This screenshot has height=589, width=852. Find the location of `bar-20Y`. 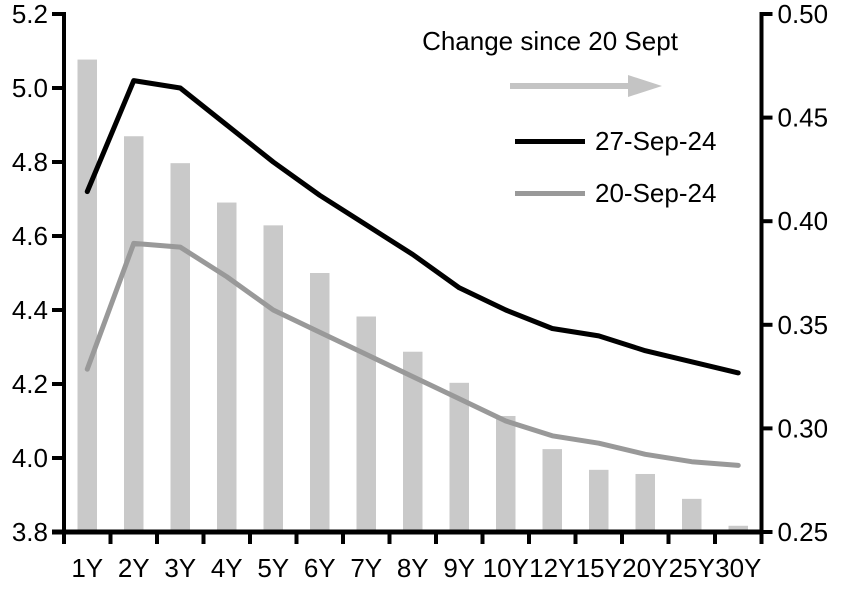

bar-20Y is located at coordinates (645, 502).